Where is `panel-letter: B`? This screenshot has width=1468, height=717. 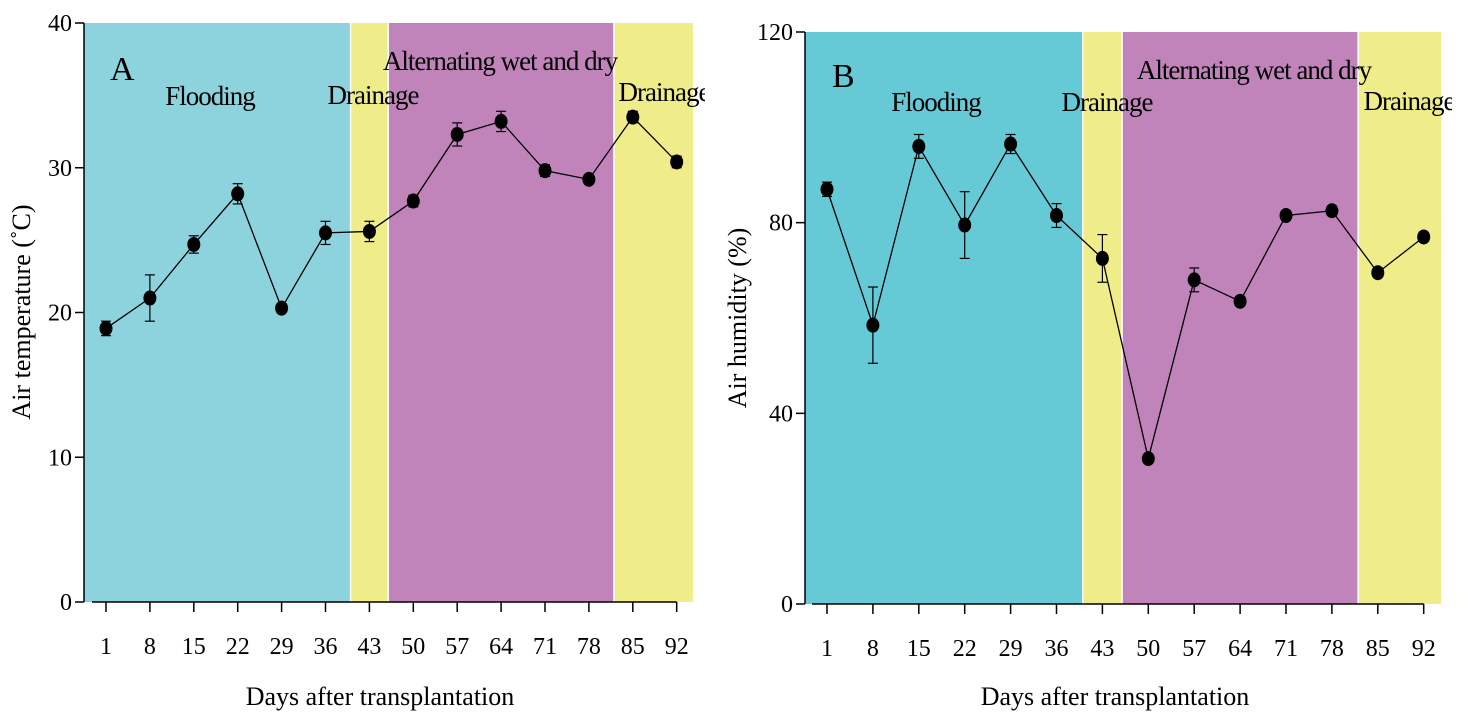
panel-letter: B is located at coordinates (843, 76).